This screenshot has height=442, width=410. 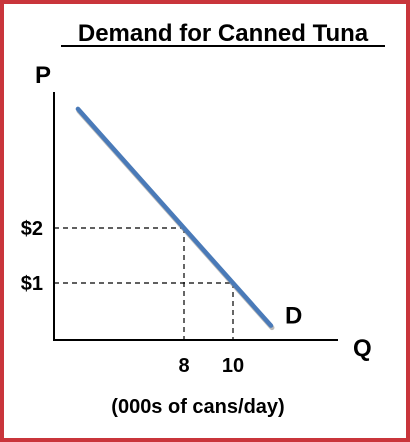 I want to click on y-tick-label-2: $1, so click(x=32, y=284).